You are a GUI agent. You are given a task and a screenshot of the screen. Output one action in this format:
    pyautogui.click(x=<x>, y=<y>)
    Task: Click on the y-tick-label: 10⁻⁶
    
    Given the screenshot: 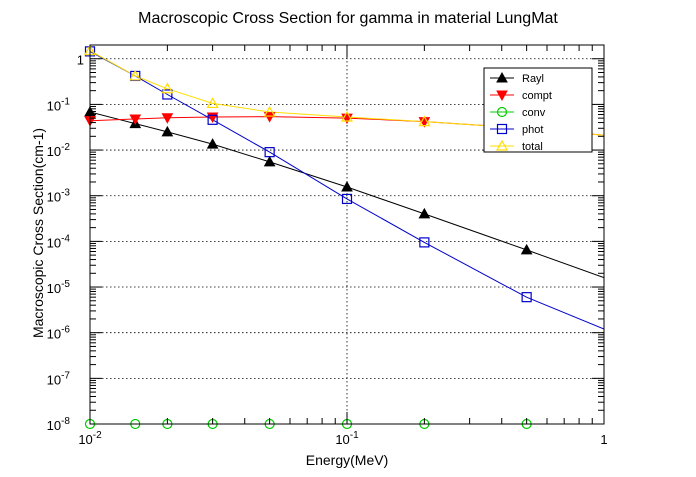 What is the action you would take?
    pyautogui.click(x=59, y=333)
    